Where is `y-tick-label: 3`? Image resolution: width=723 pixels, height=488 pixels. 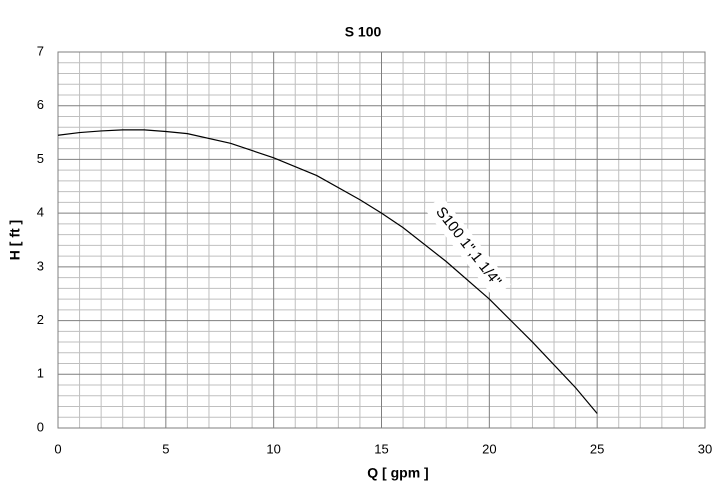
y-tick-label: 3 is located at coordinates (40, 265).